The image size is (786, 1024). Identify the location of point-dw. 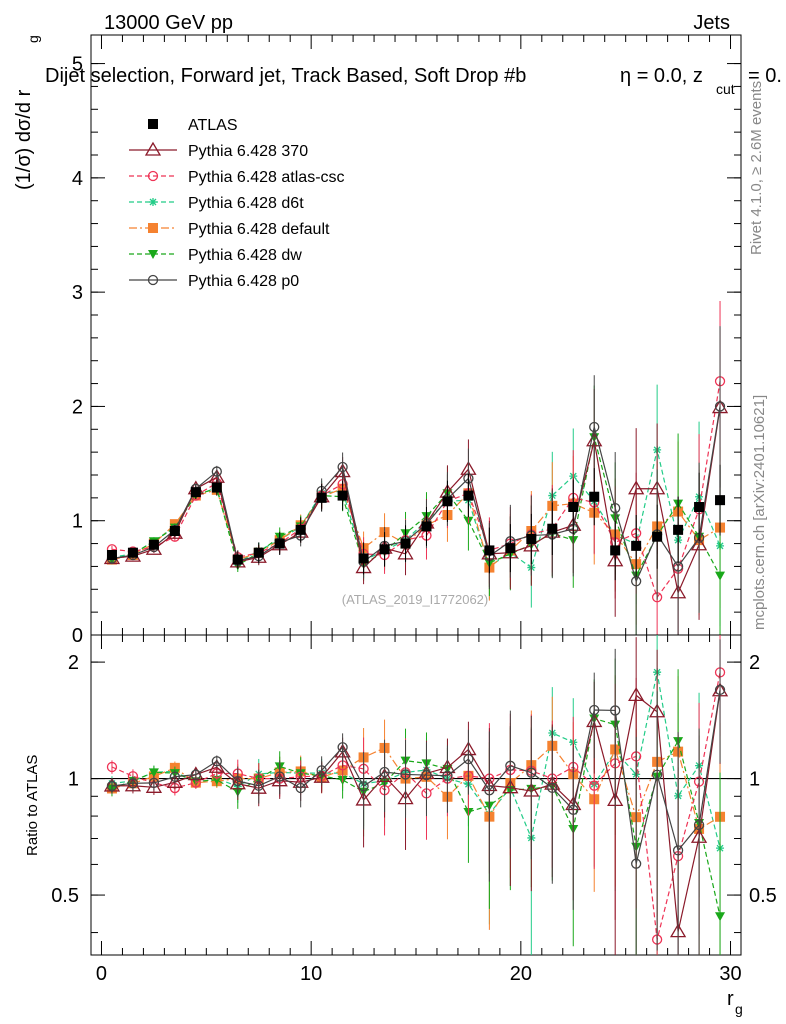
(720, 576).